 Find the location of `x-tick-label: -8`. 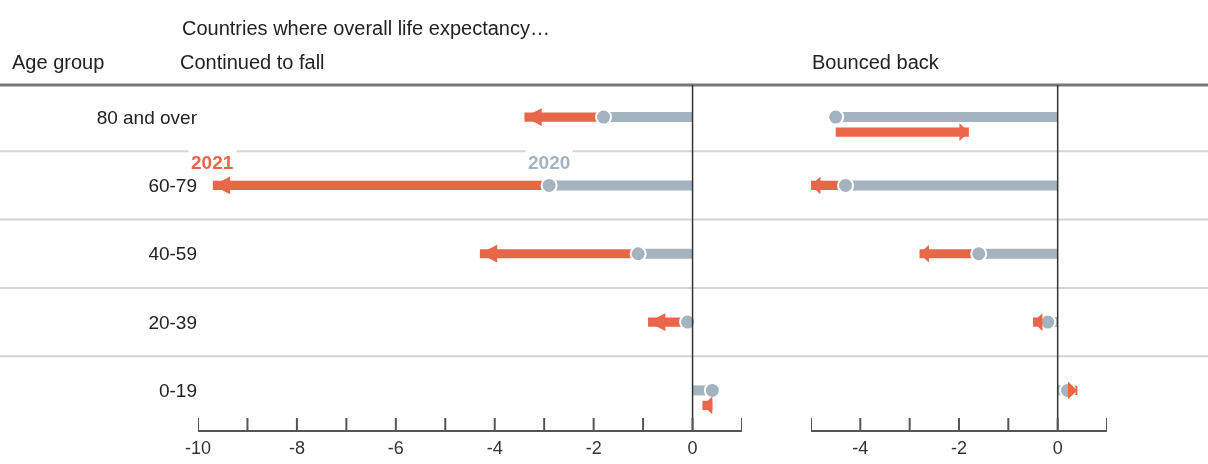

x-tick-label: -8 is located at coordinates (296, 447).